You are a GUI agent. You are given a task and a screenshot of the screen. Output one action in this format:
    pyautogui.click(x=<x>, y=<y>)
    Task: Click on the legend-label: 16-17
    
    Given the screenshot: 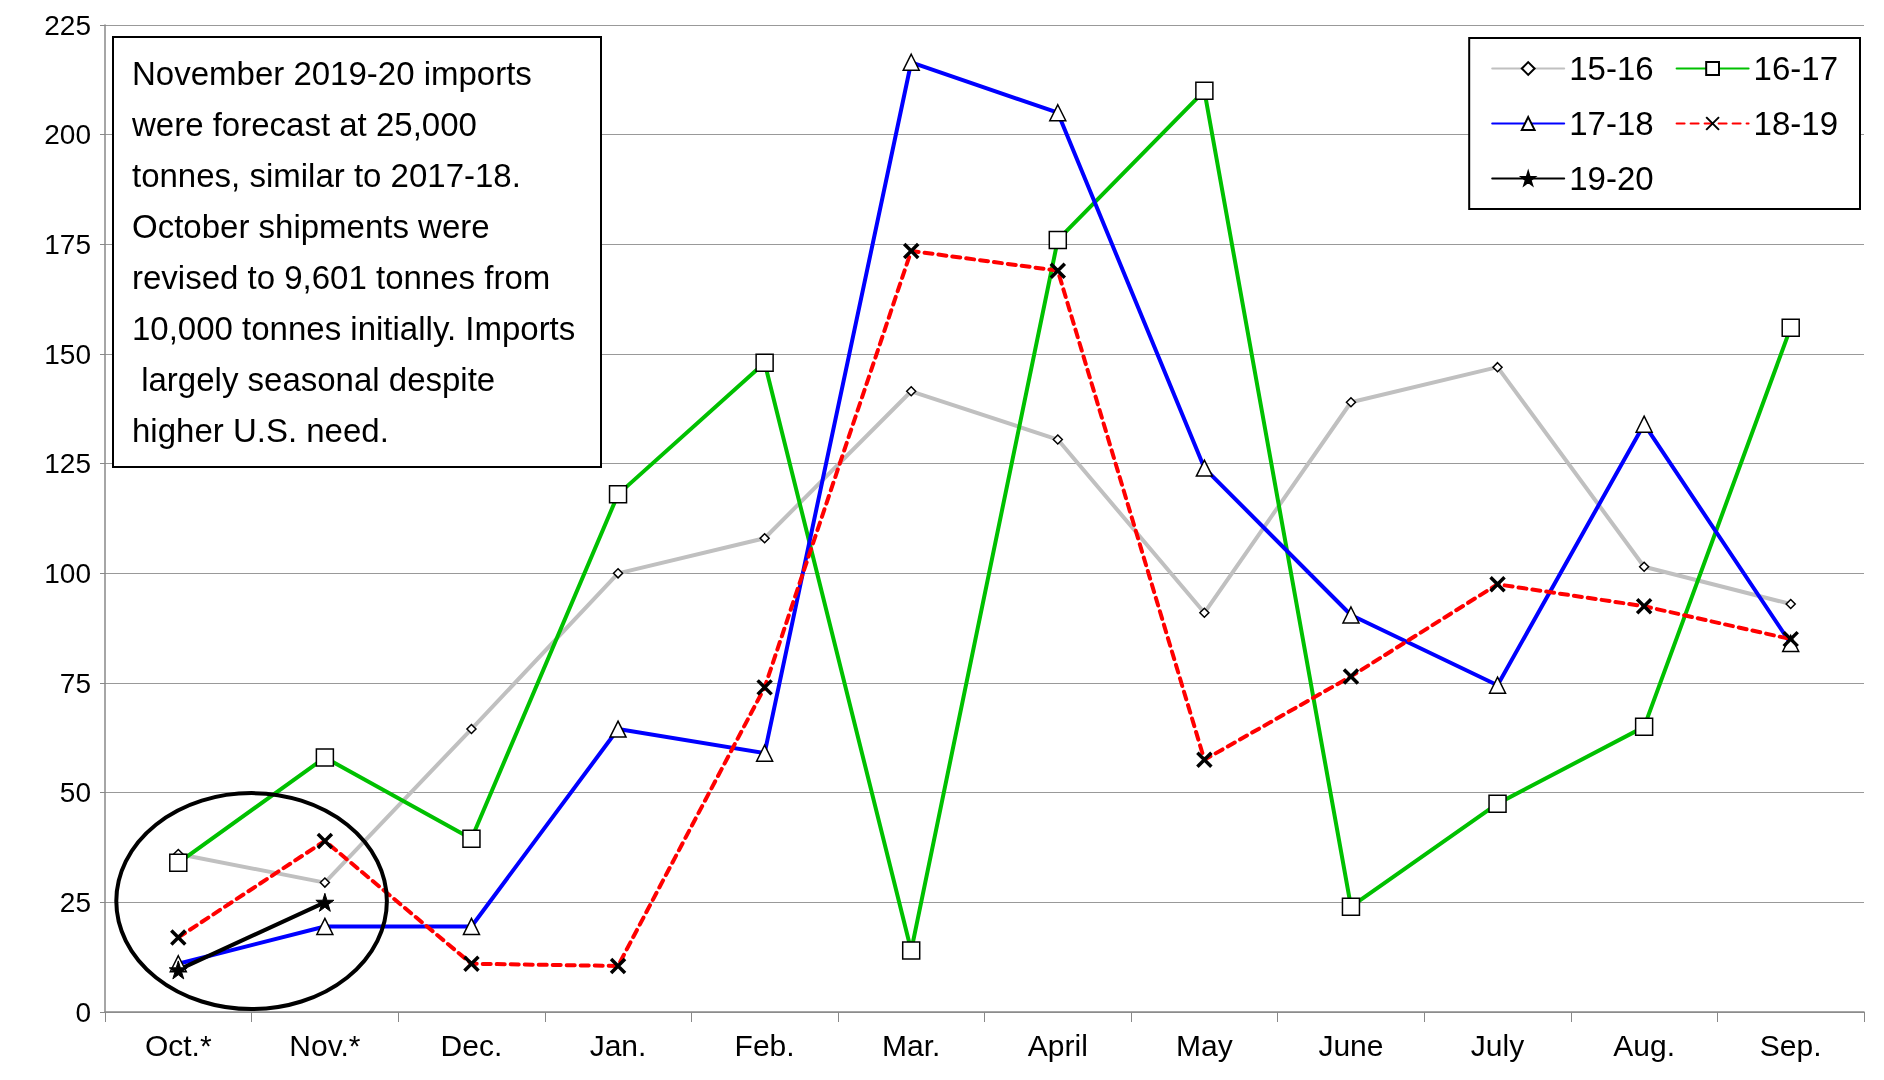 What is the action you would take?
    pyautogui.click(x=1795, y=68)
    